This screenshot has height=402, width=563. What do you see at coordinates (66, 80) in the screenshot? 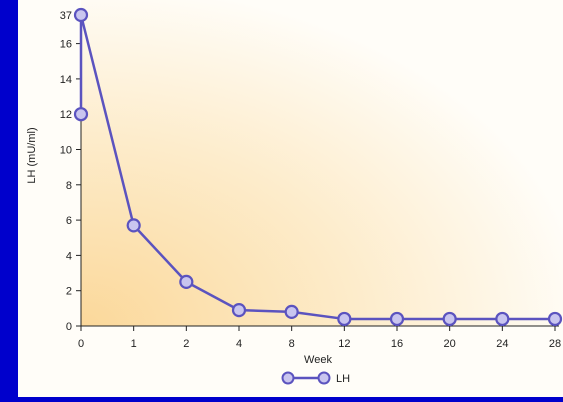
I see `y-tick-label: 14` at bounding box center [66, 80].